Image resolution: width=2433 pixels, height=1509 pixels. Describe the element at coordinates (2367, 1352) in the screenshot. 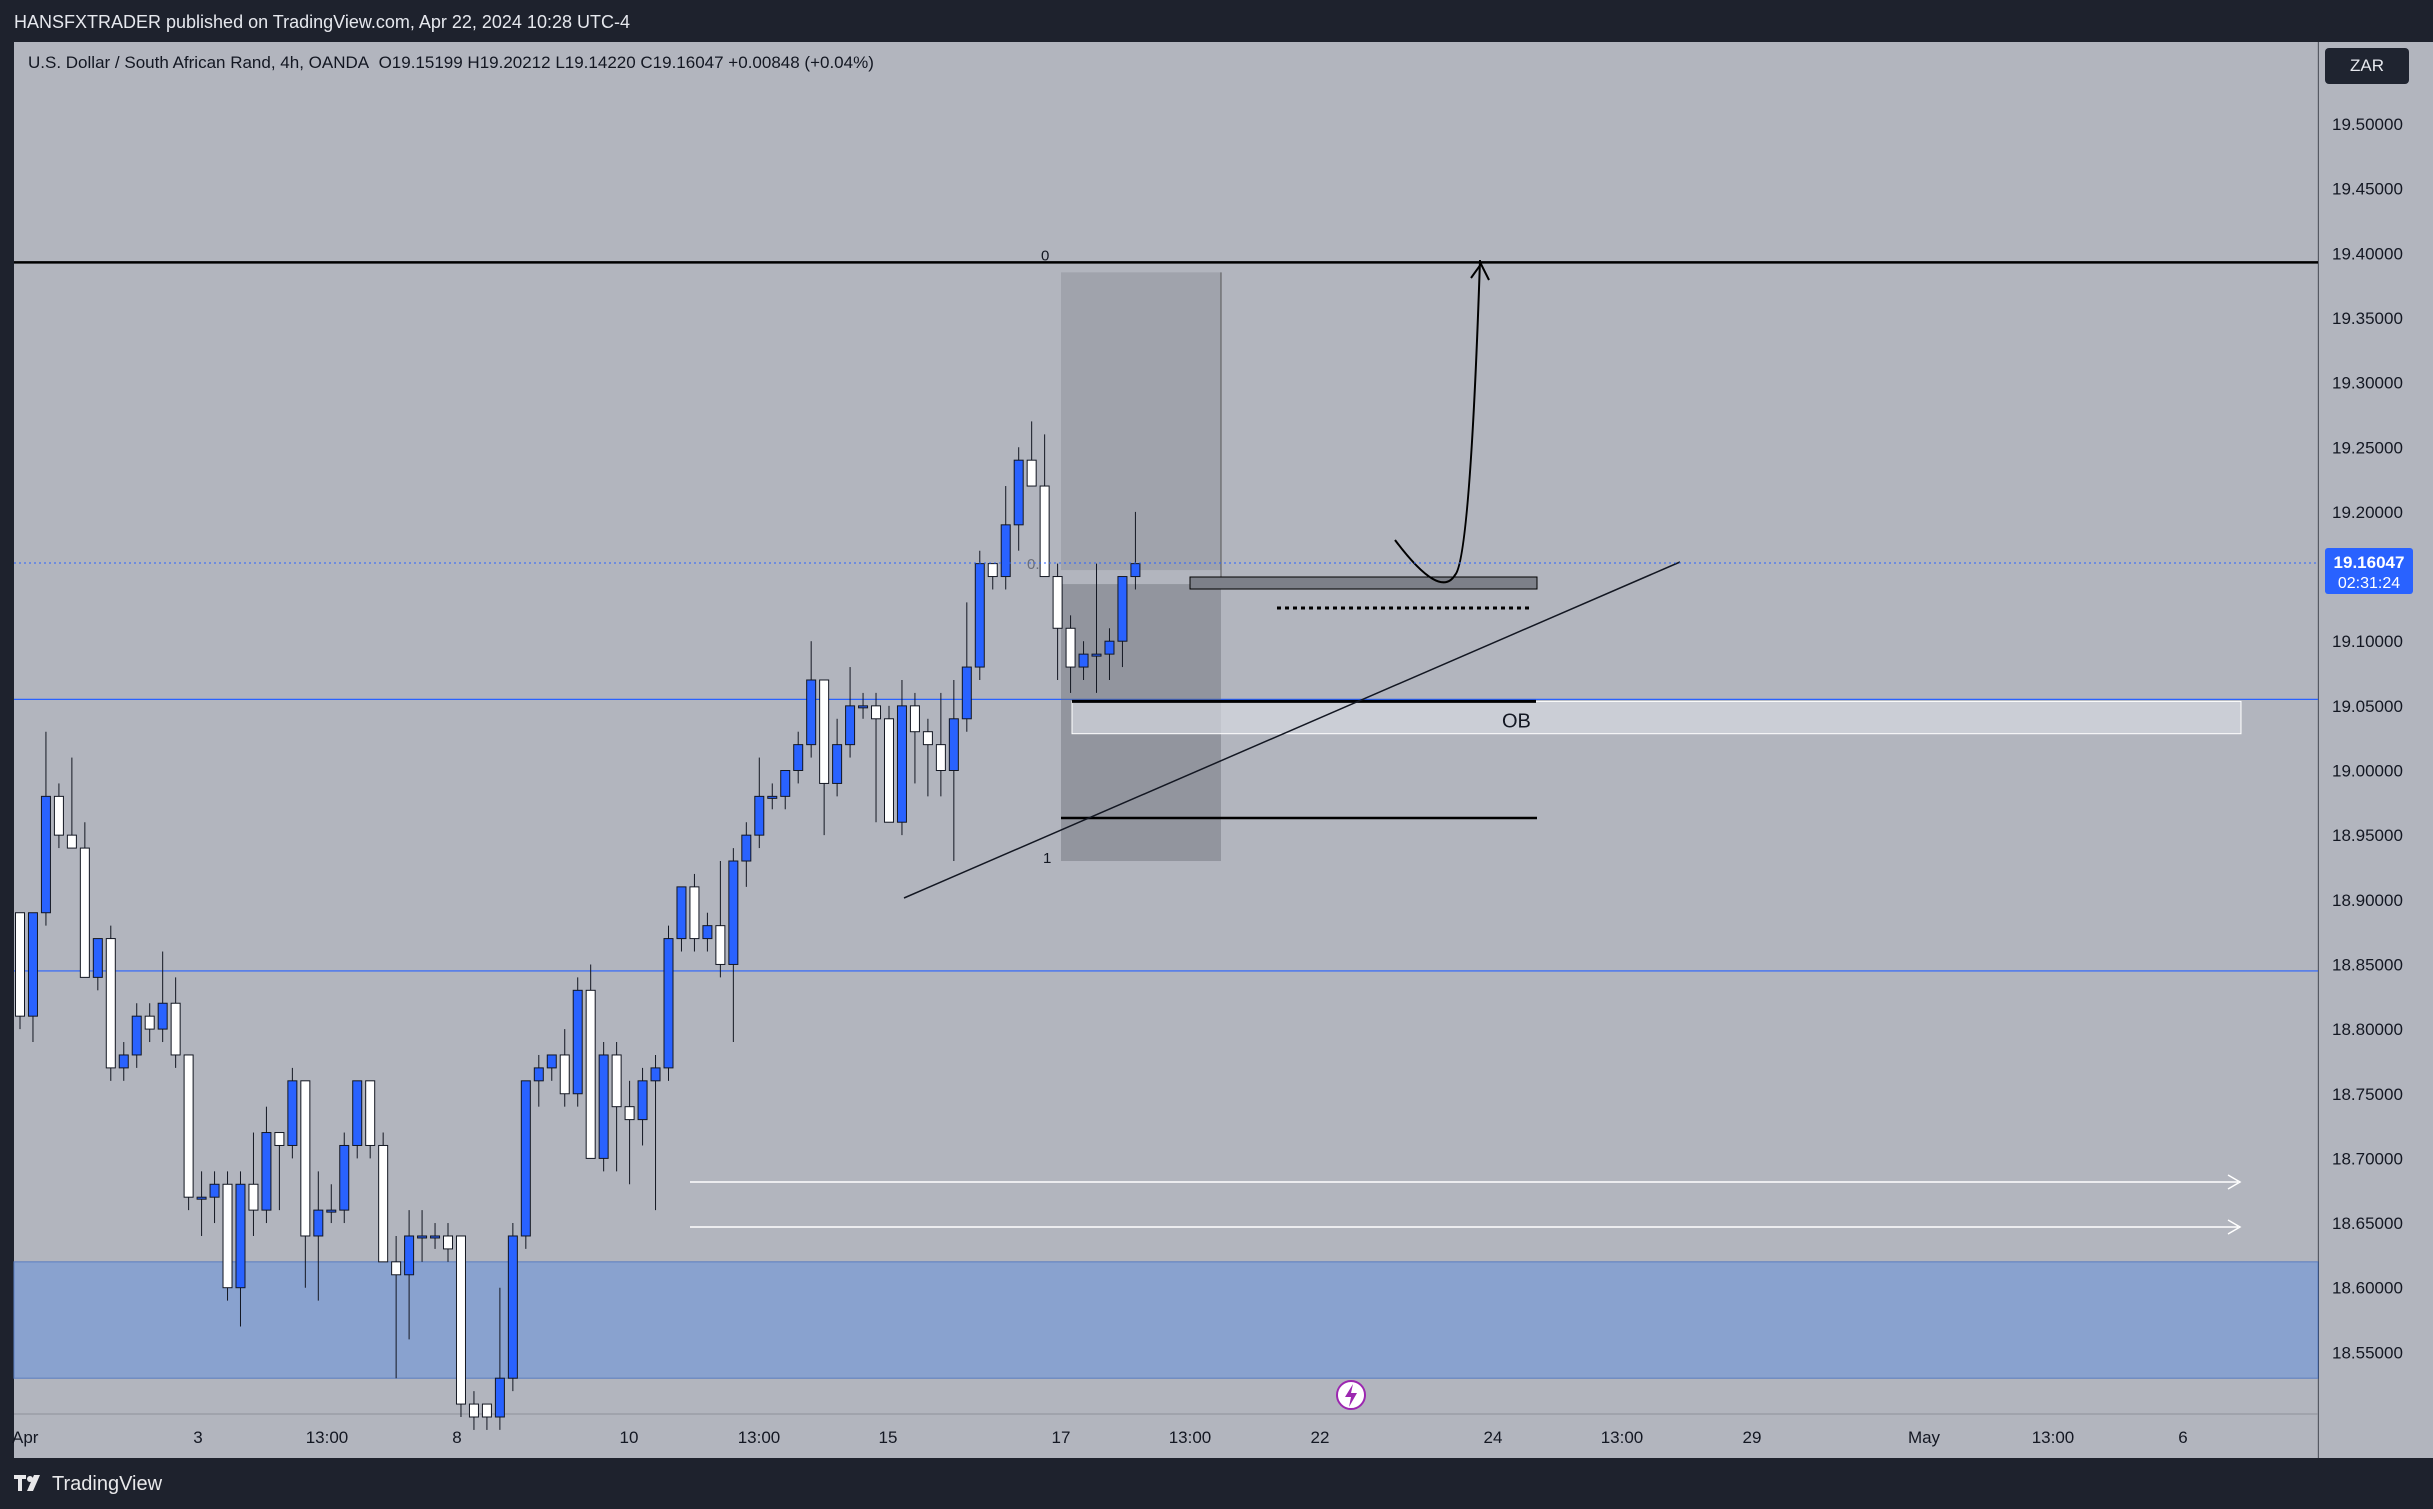

I see `price-tick-label: 18.55000` at that location.